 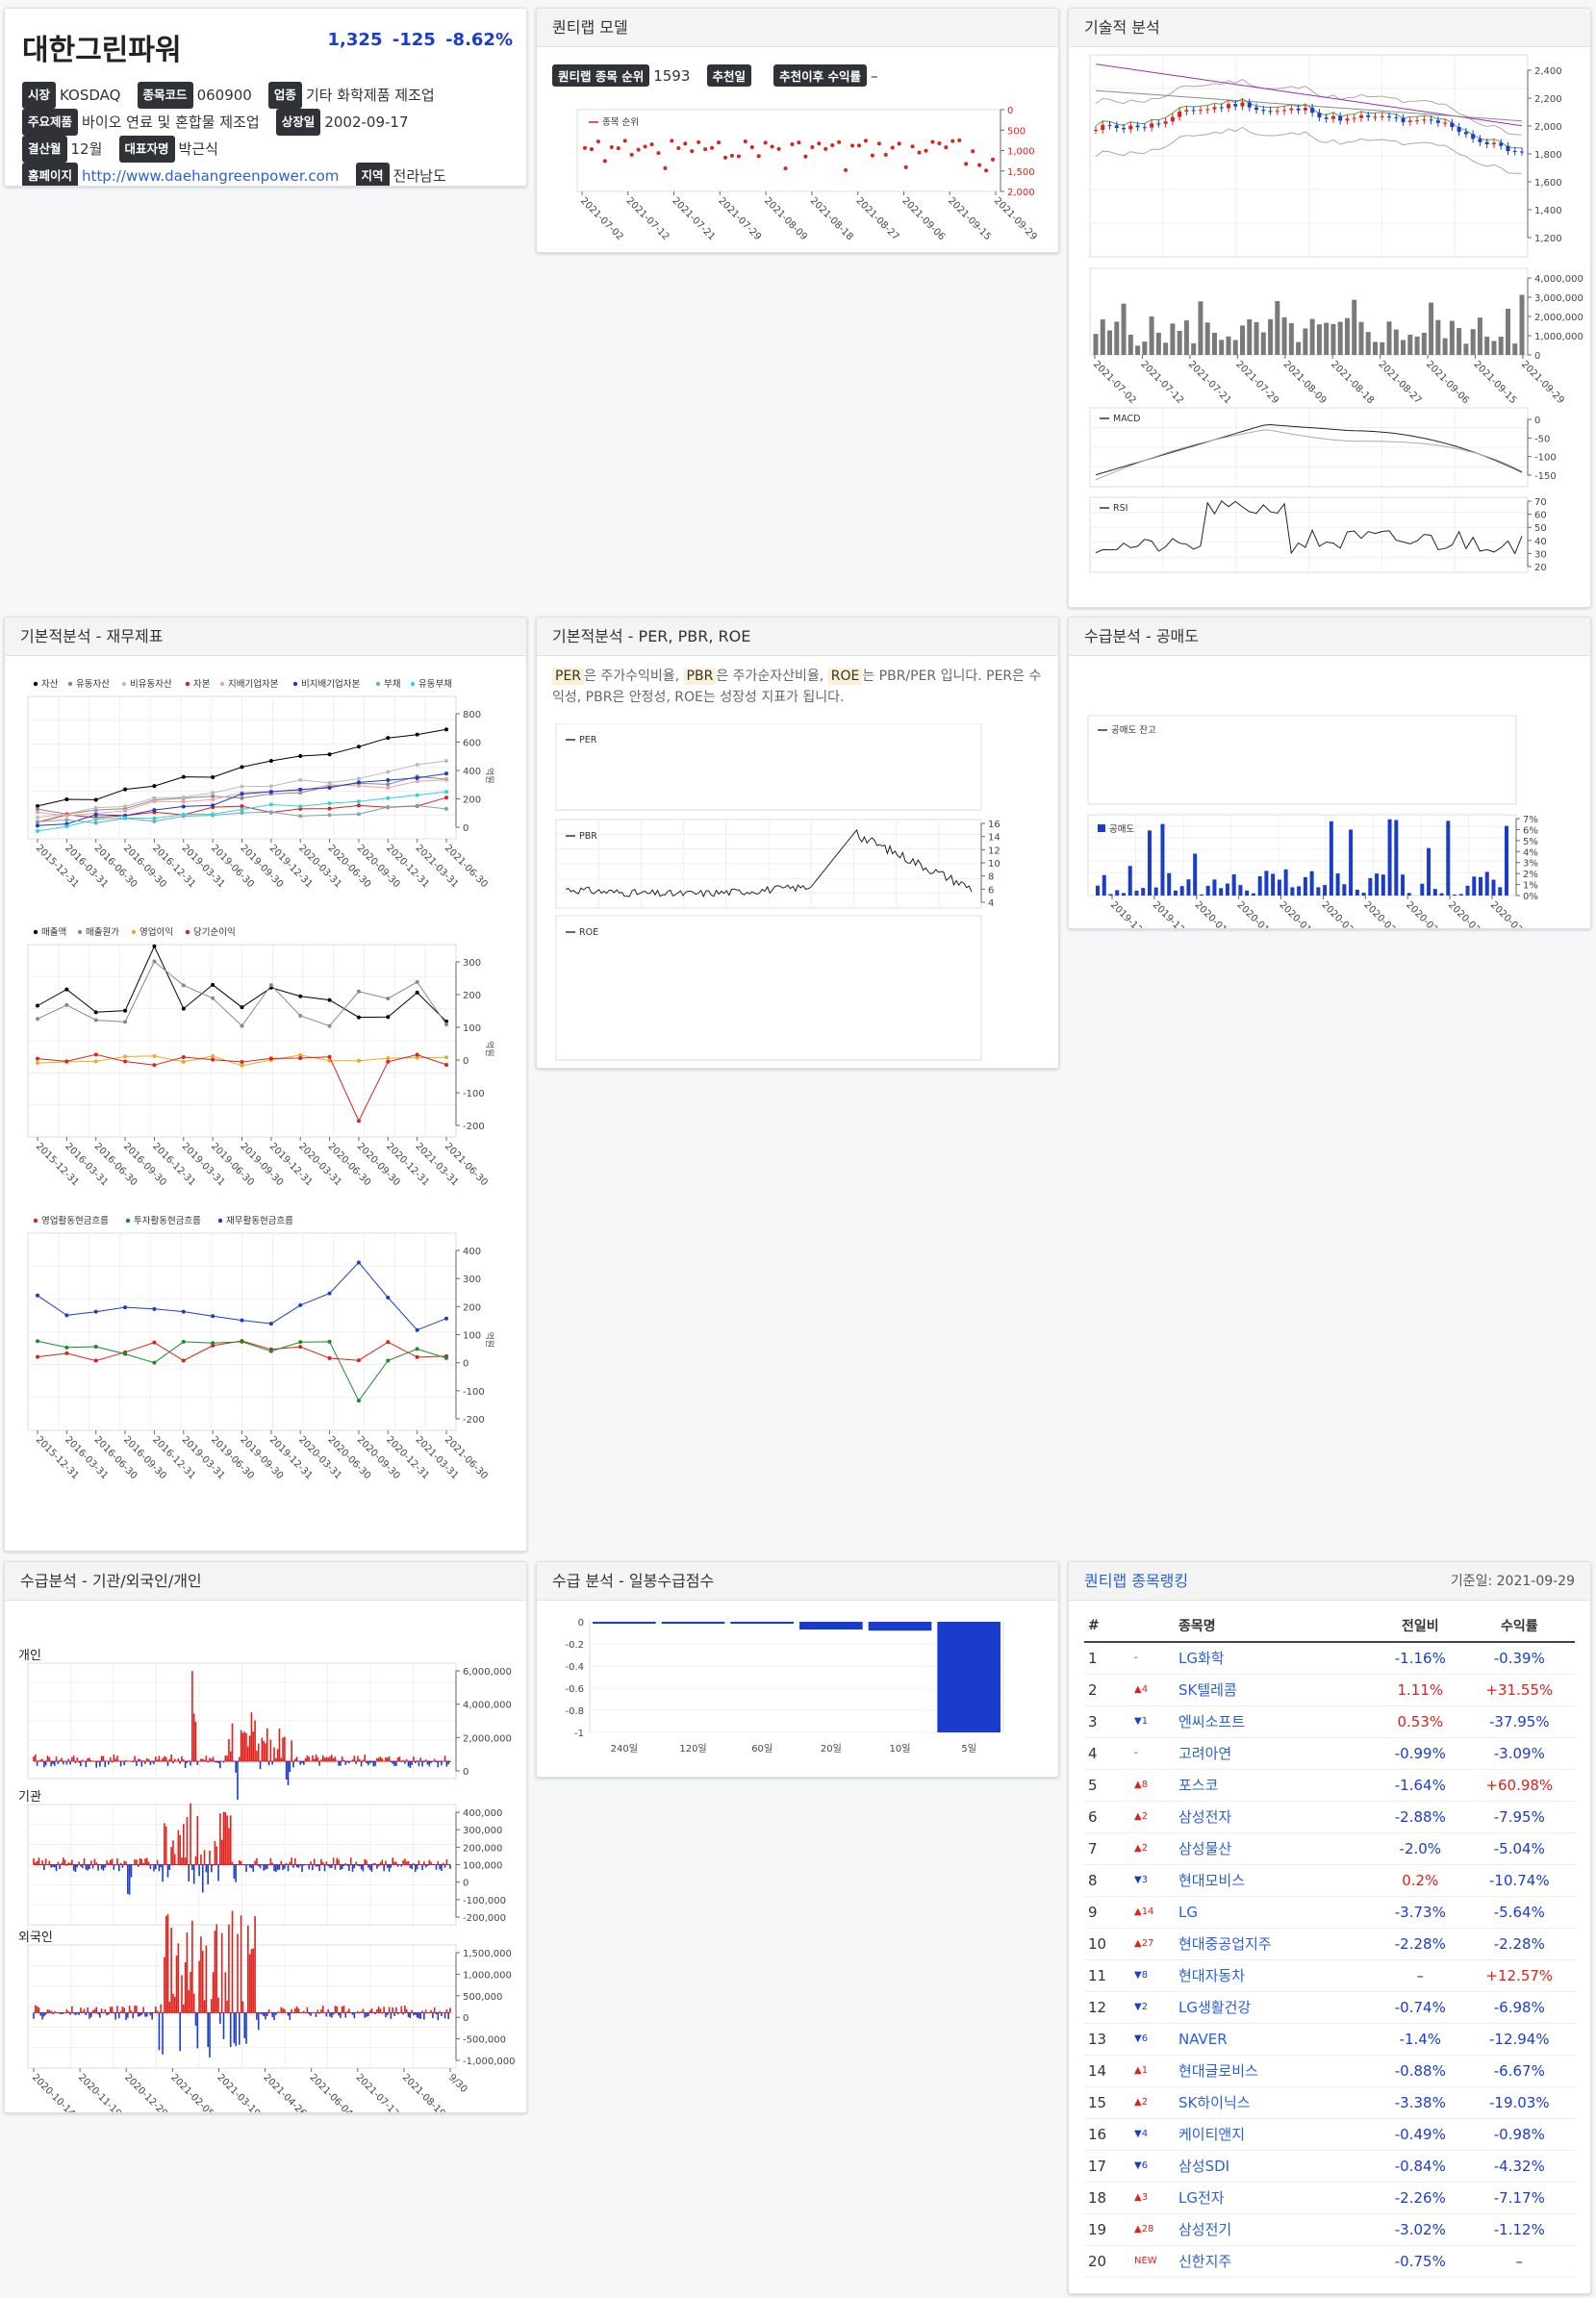 What do you see at coordinates (1276, 1912) in the screenshot?
I see `stock-name-link: LG` at bounding box center [1276, 1912].